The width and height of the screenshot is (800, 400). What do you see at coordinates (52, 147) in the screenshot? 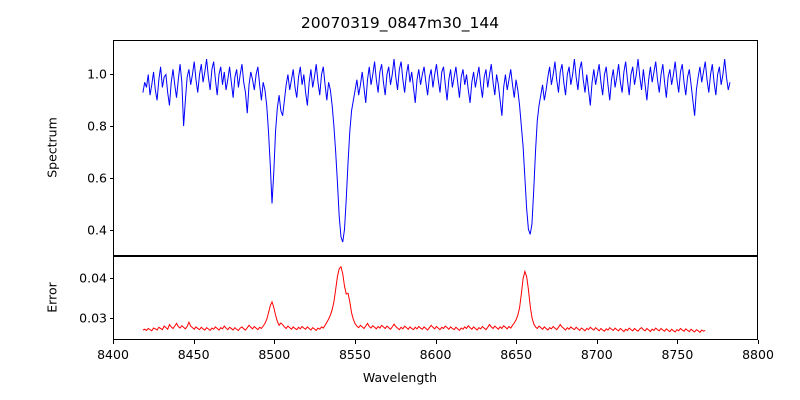
I see `spectrum-axis-label: Spectrum` at bounding box center [52, 147].